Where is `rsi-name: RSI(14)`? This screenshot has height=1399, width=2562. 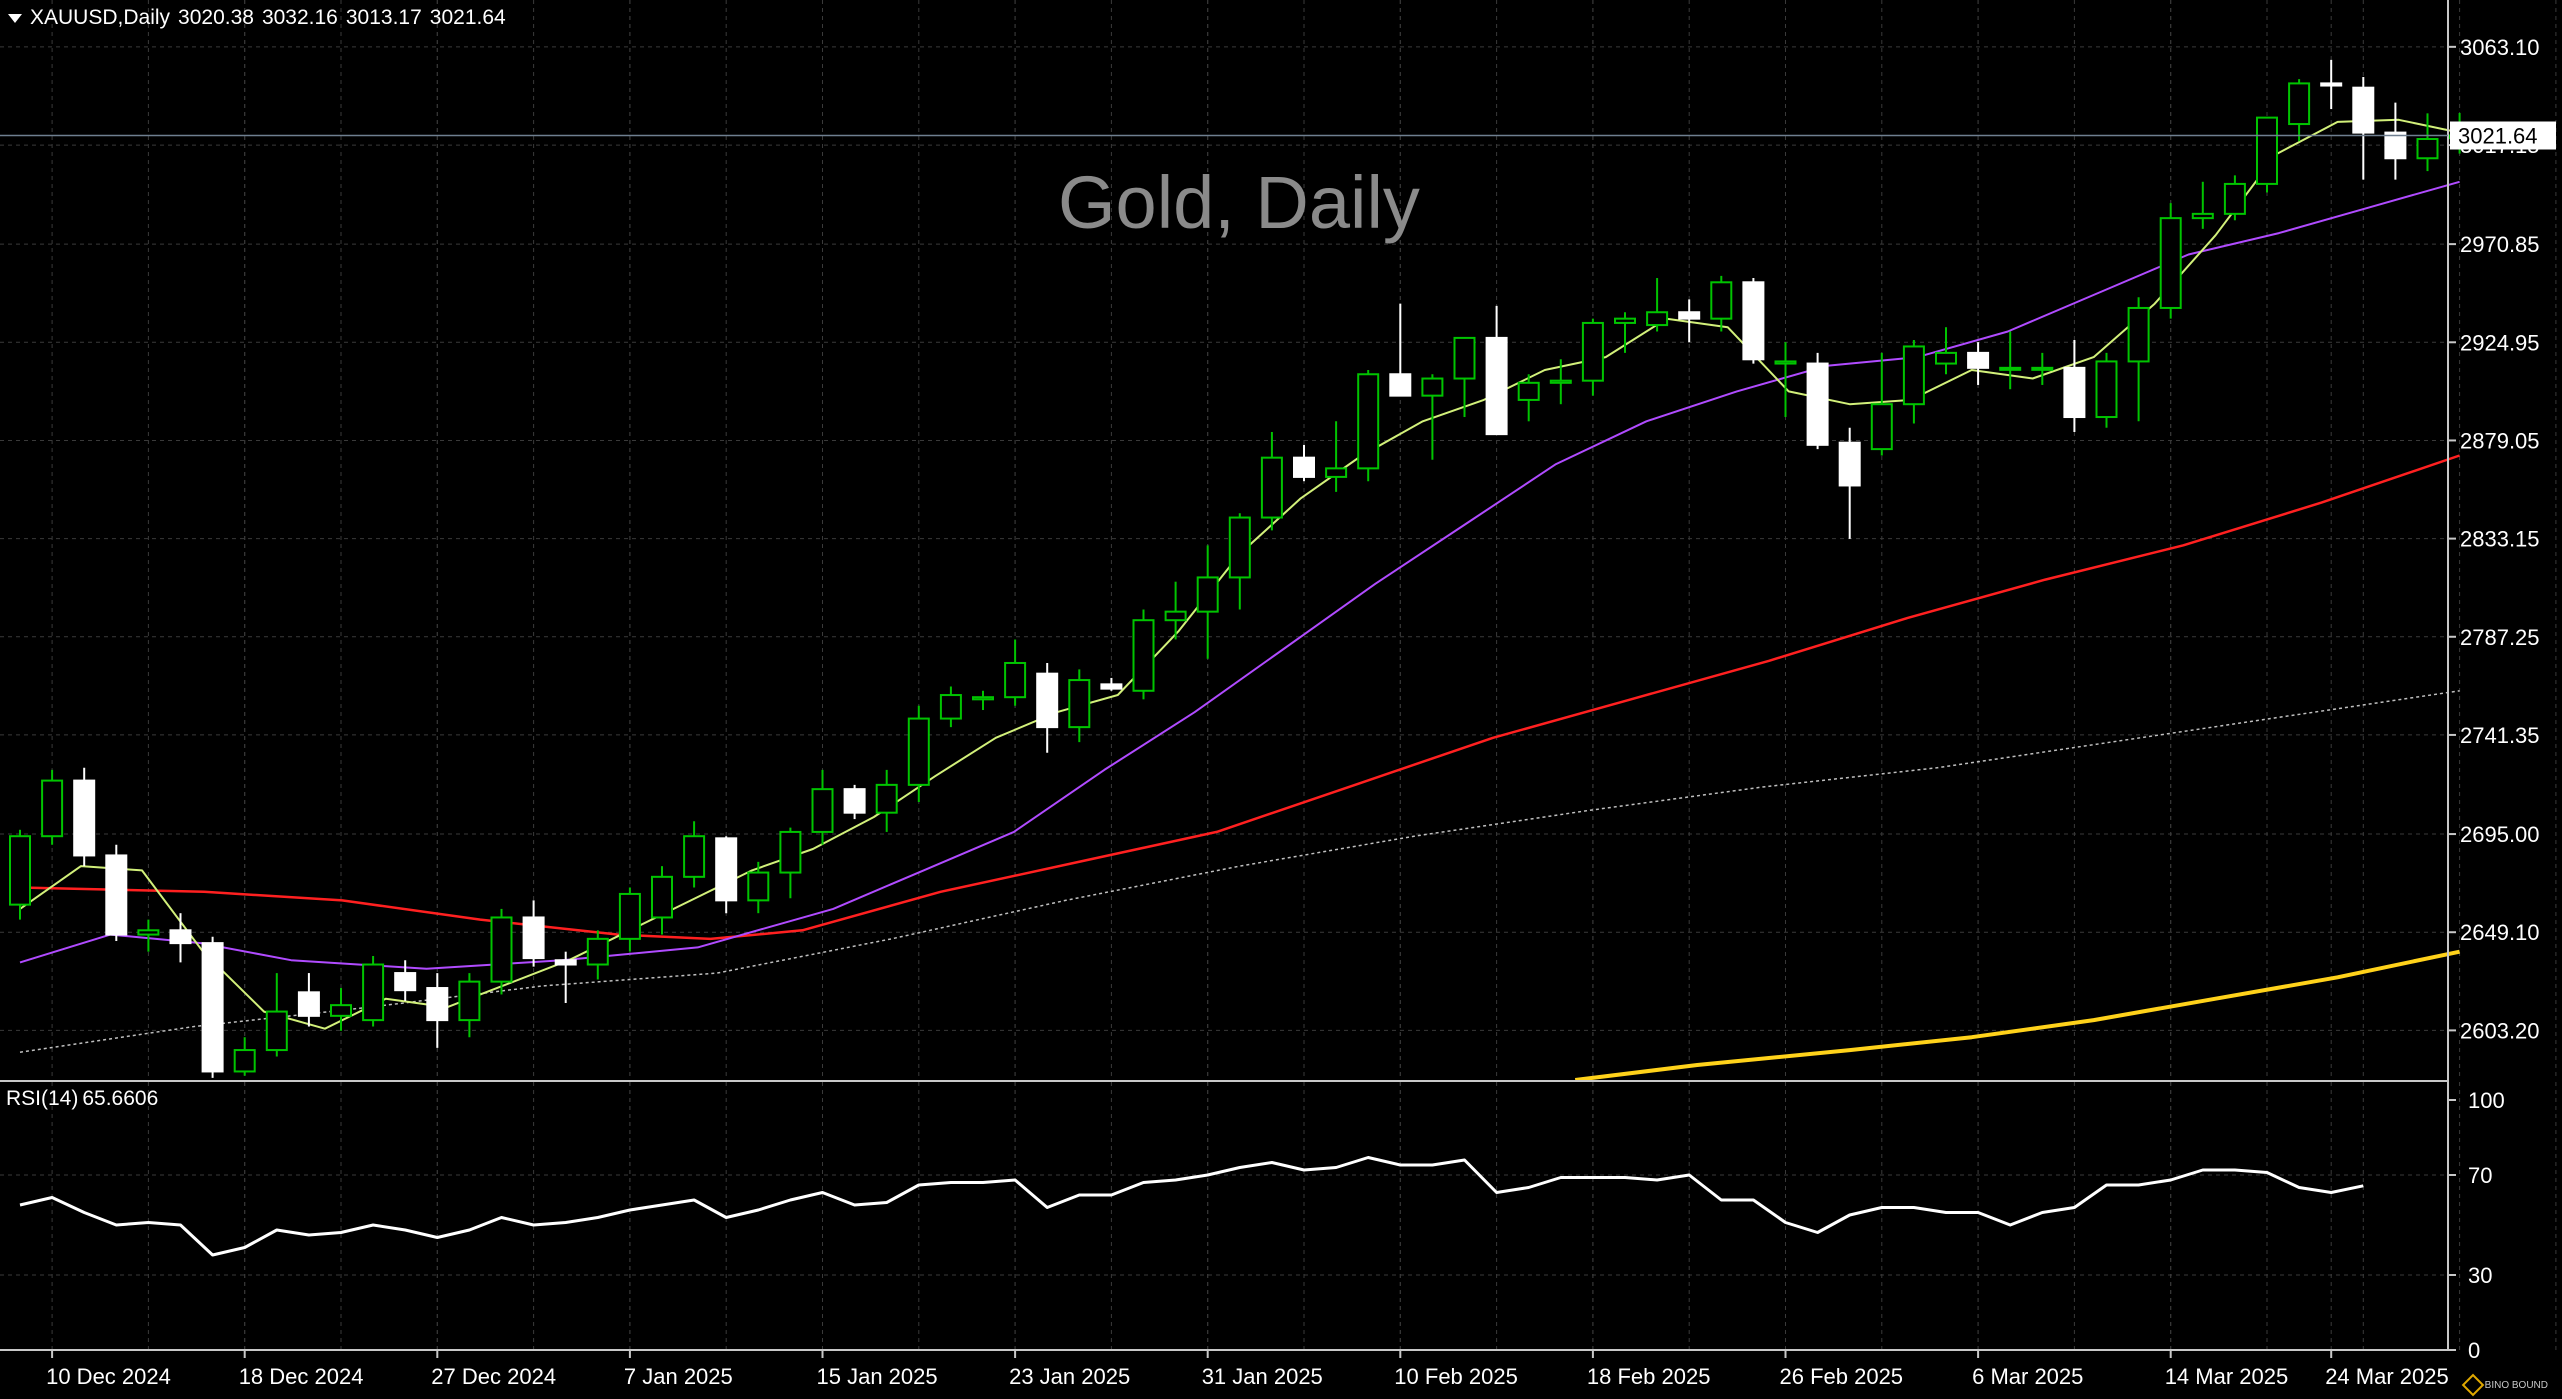
rsi-name: RSI(14) is located at coordinates (42, 1098).